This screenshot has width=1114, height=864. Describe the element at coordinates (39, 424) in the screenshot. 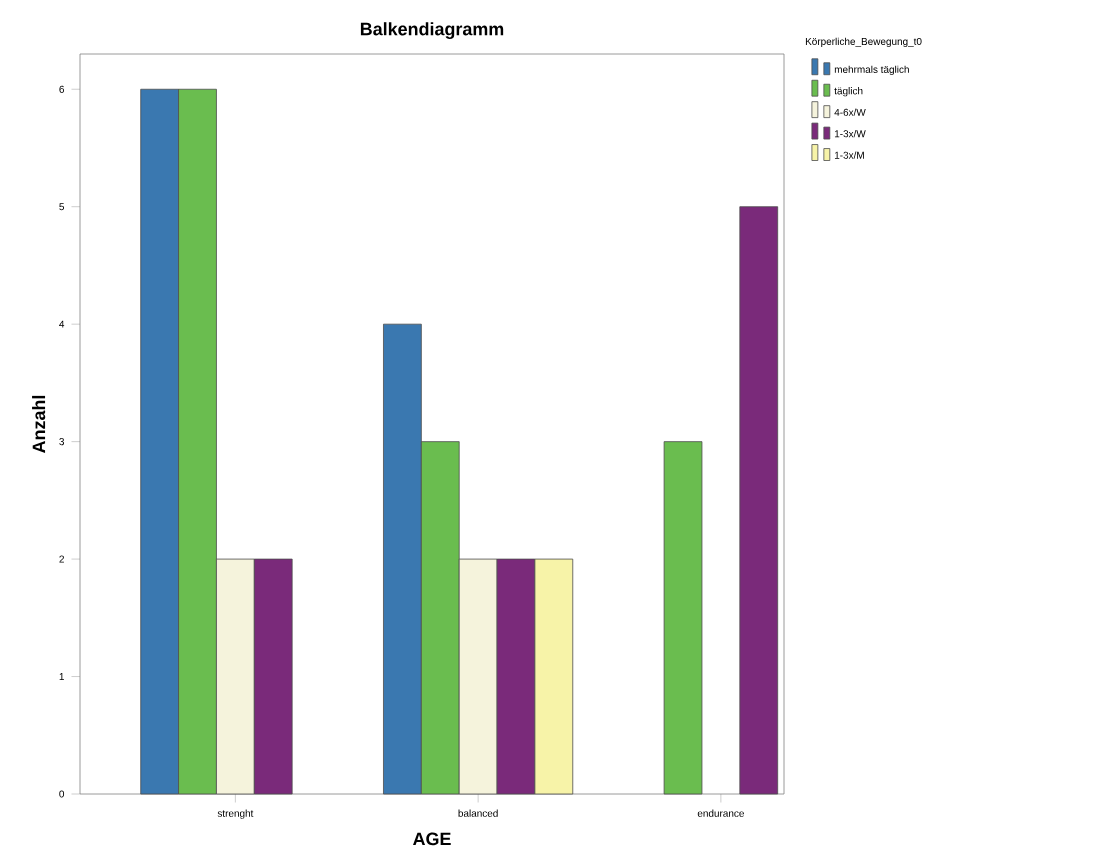

I see `y-axis-title: Anzahl` at that location.